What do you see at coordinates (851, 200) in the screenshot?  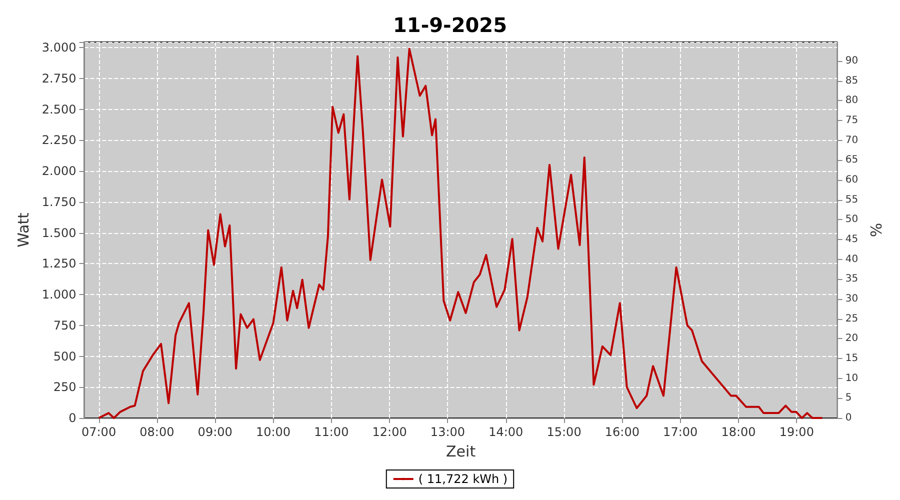 I see `y2-tick-label: 55` at bounding box center [851, 200].